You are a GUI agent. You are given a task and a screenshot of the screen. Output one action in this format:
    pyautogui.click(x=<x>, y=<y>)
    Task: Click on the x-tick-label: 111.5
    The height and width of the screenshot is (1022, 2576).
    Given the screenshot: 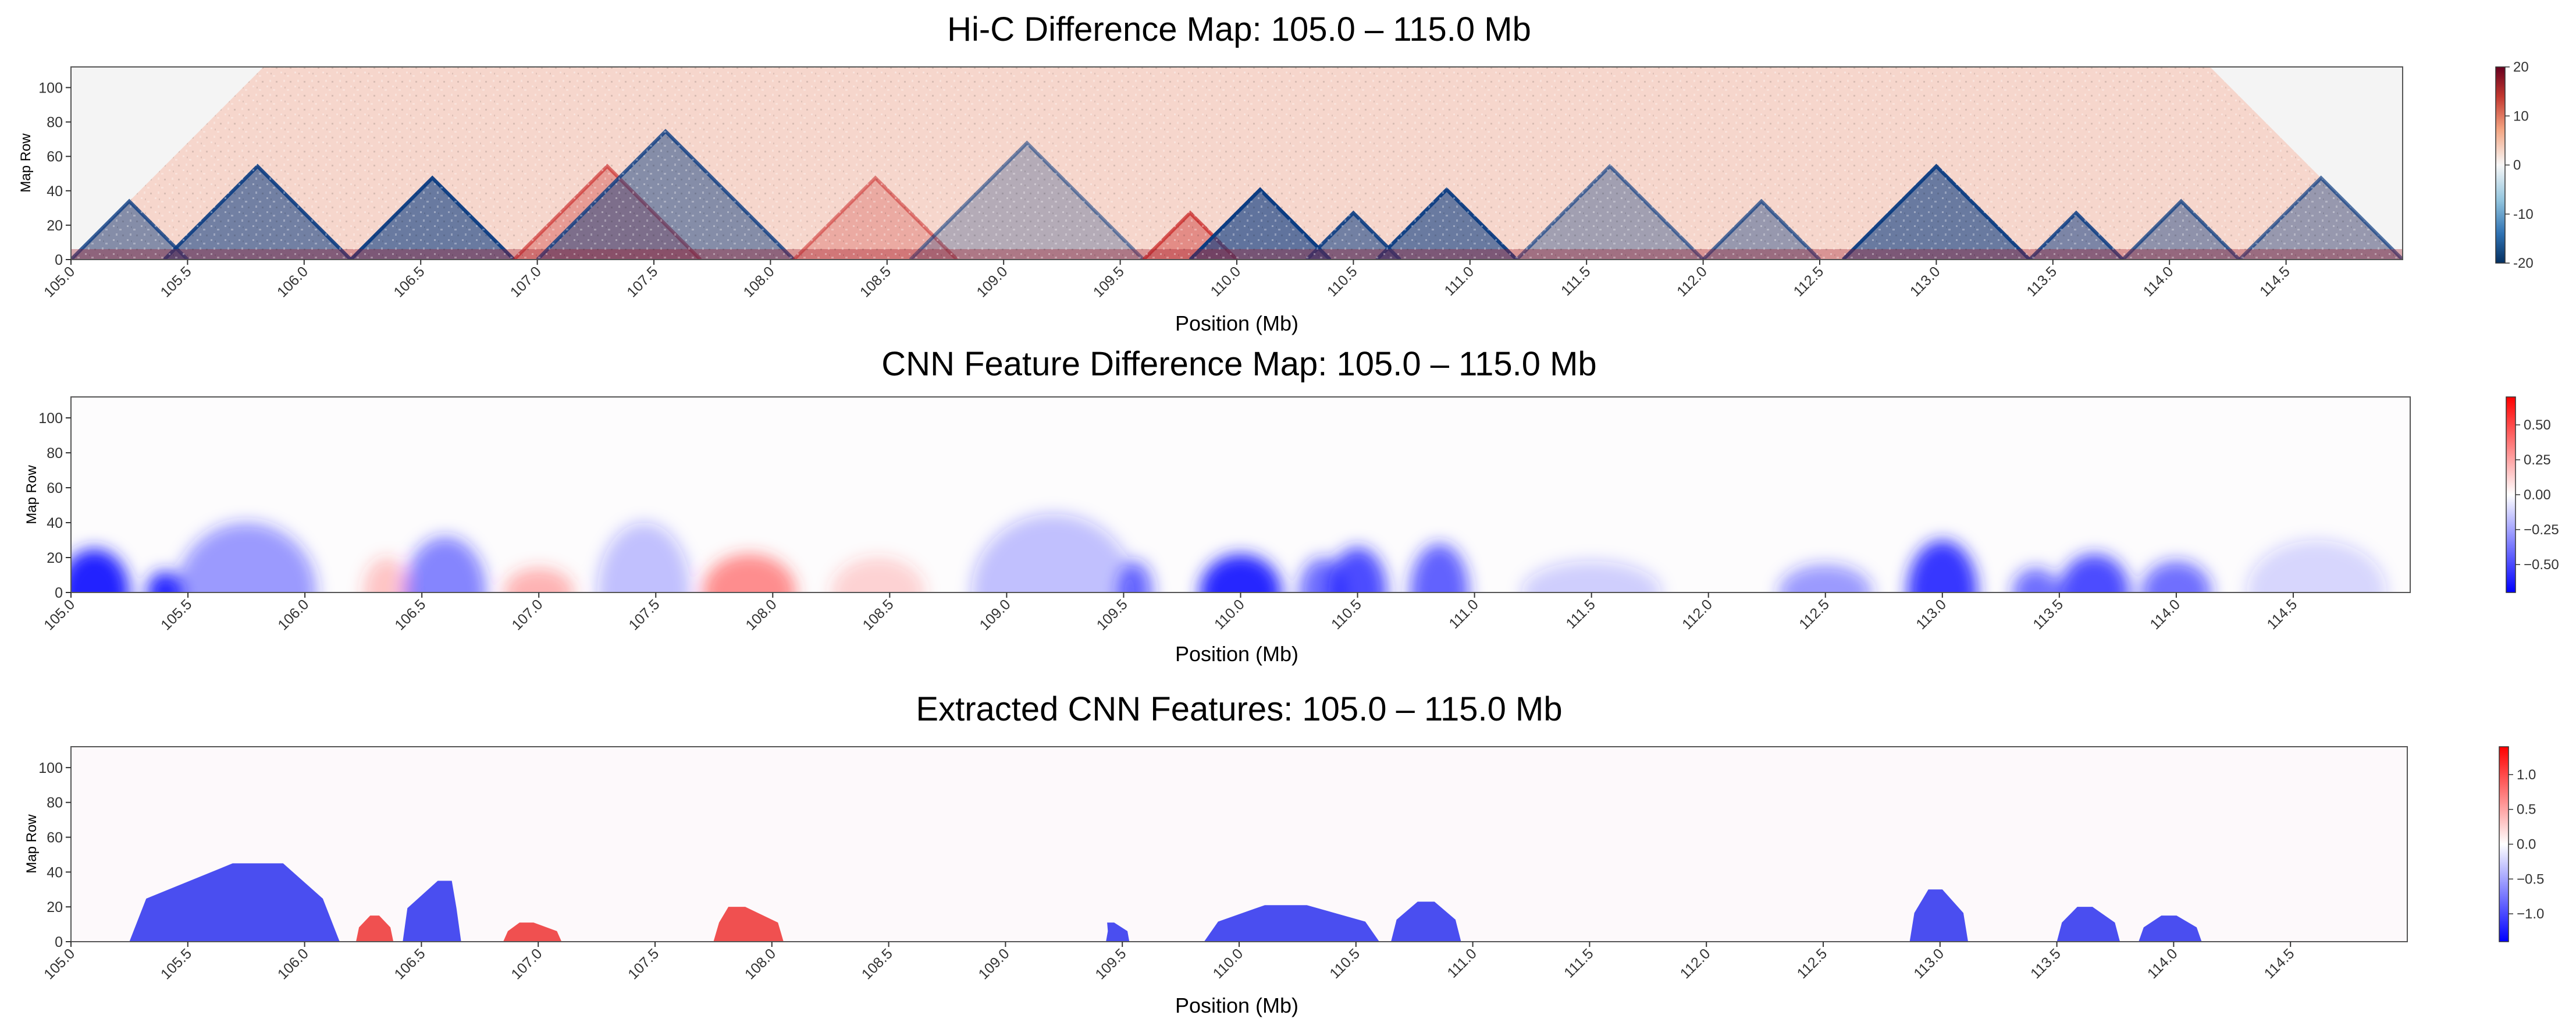 What is the action you would take?
    pyautogui.click(x=1581, y=613)
    